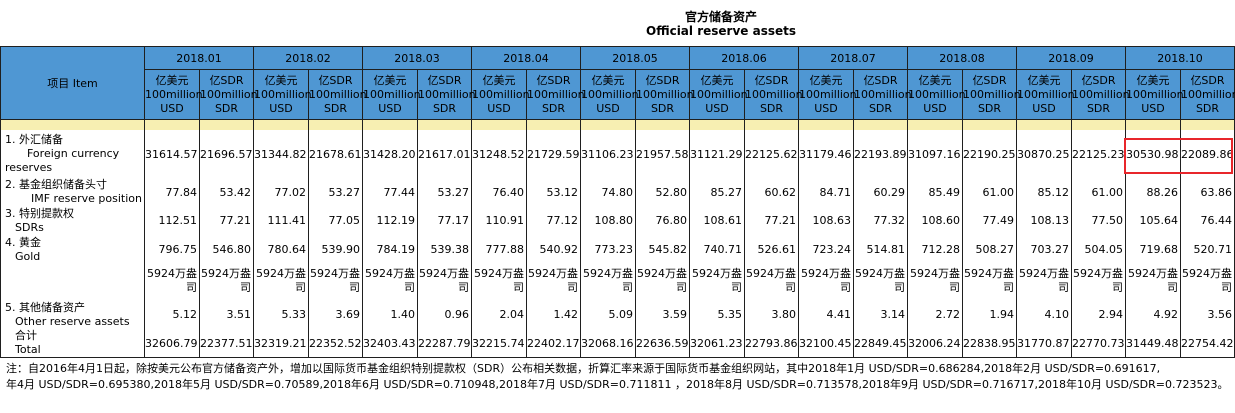 The image size is (1235, 413). What do you see at coordinates (390, 343) in the screenshot?
I see `table-cell: 32403.43` at bounding box center [390, 343].